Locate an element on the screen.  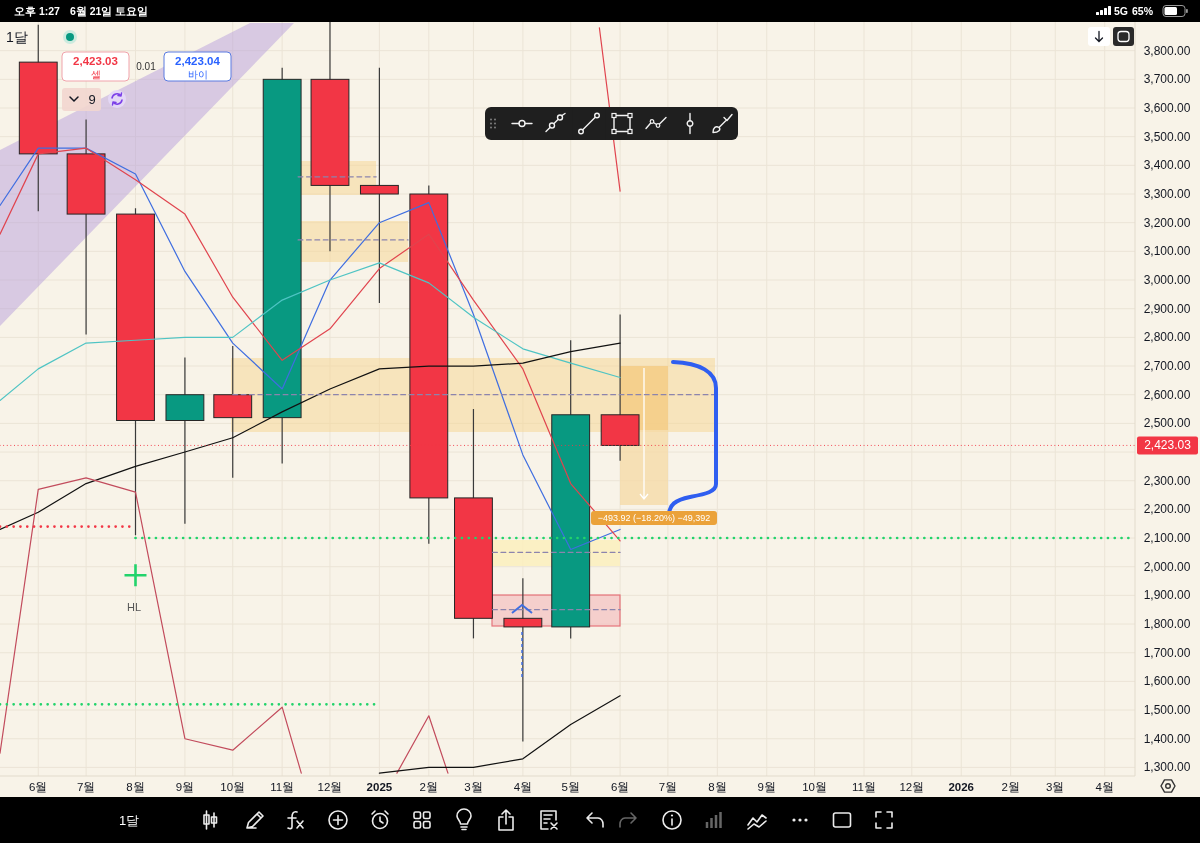
y-tick-label: 2,900.00 is located at coordinates (1167, 308).